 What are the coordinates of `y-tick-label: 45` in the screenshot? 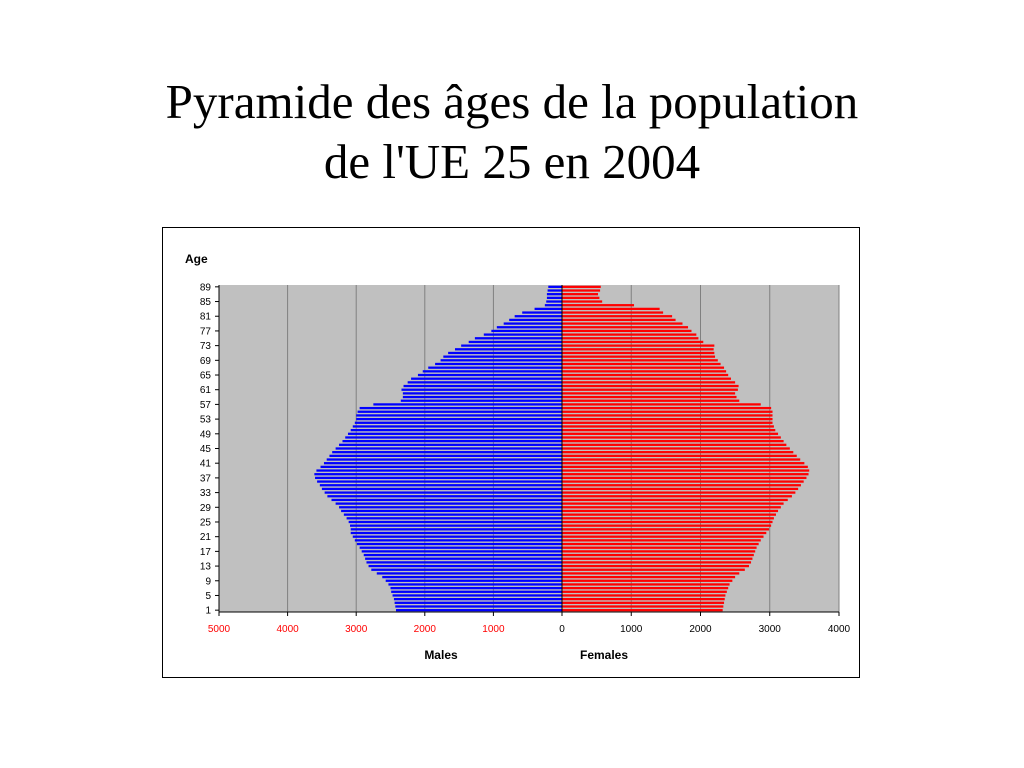 It's located at (206, 449).